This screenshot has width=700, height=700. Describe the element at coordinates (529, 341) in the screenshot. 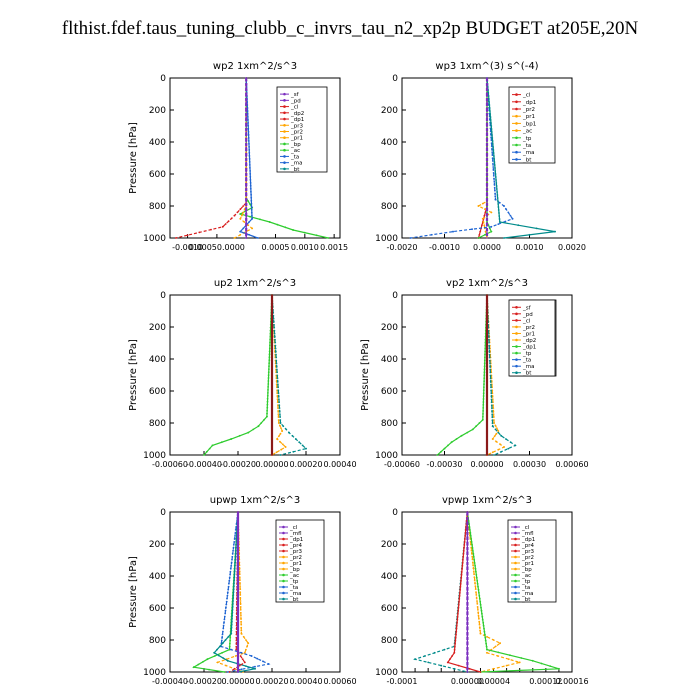

I see `legend-label: _dp2` at that location.